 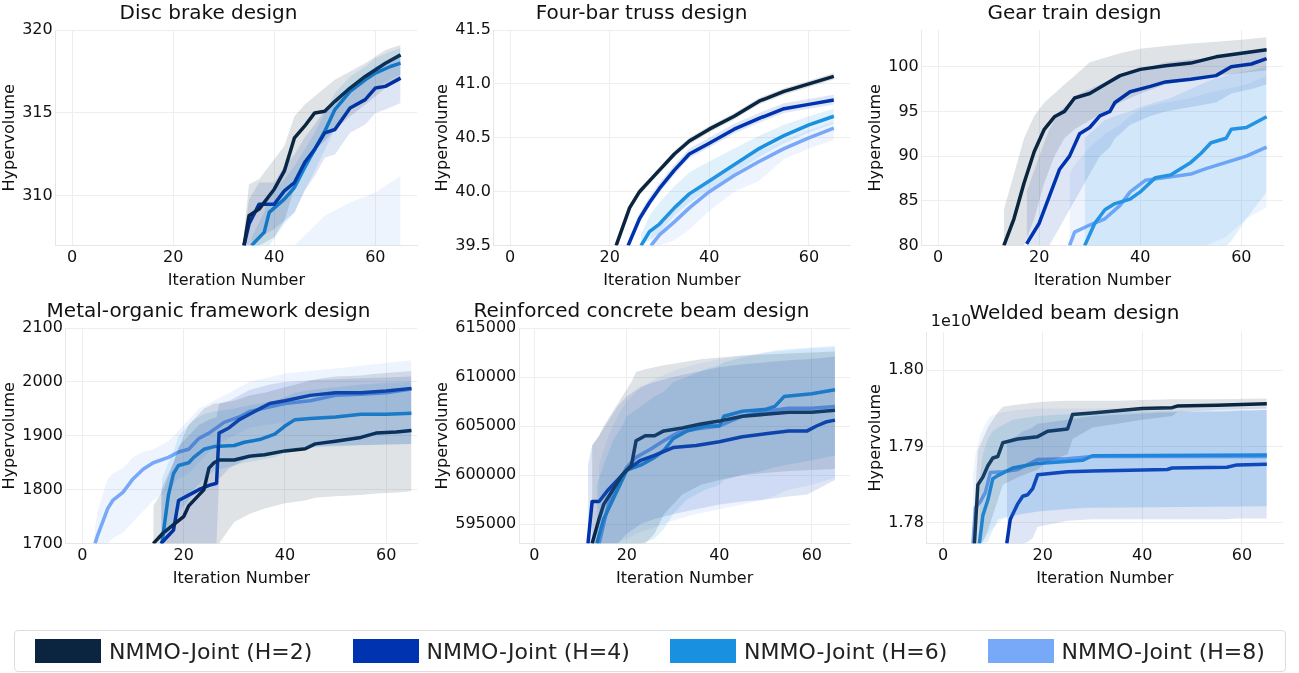 What do you see at coordinates (486, 523) in the screenshot?
I see `y-tick-label: 595000` at bounding box center [486, 523].